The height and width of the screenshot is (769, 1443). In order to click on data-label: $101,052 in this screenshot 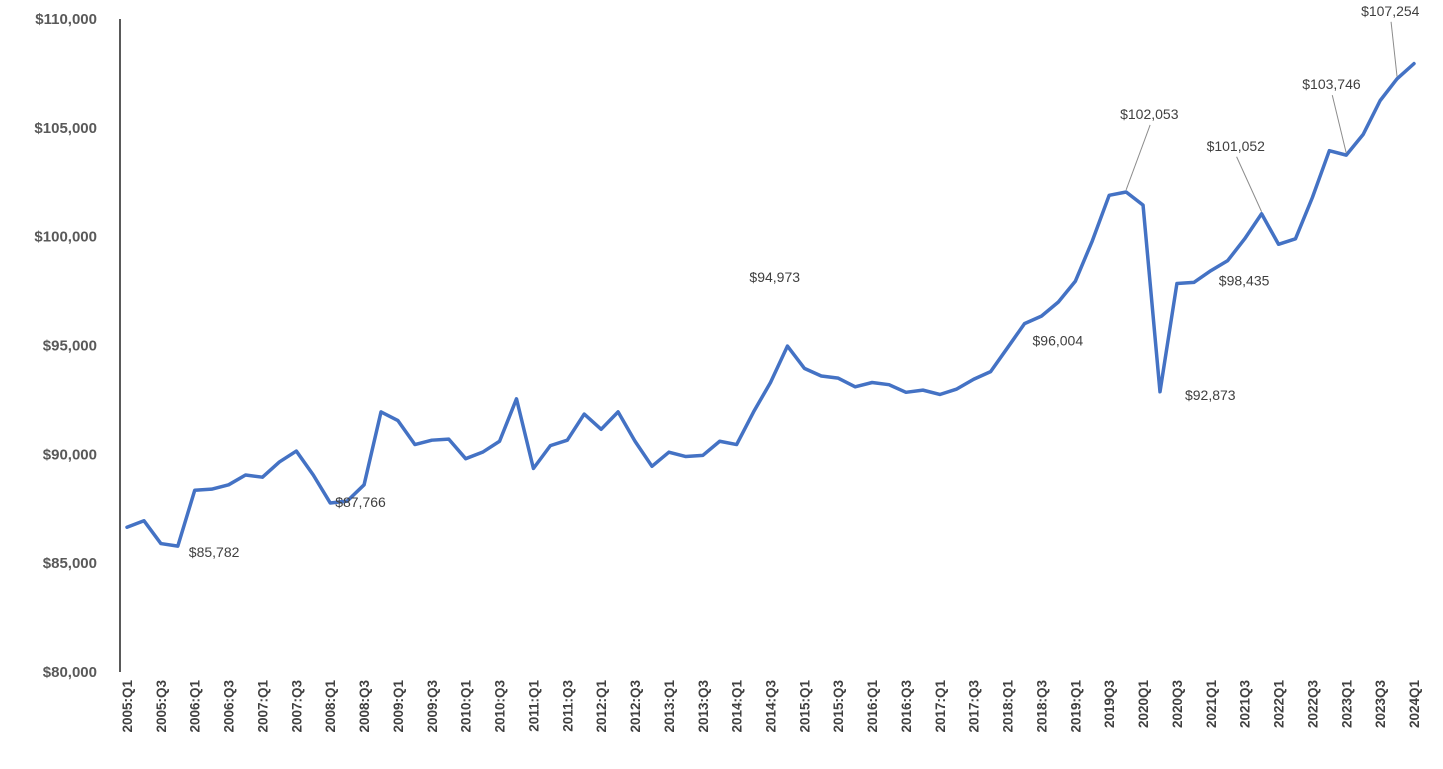, I will do `click(1236, 146)`.